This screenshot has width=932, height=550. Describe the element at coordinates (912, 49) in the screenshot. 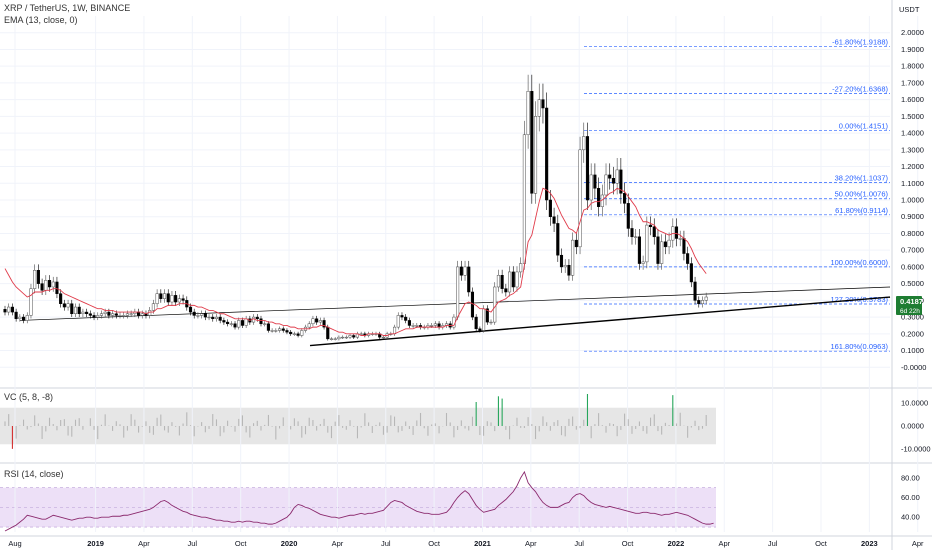

I see `price-tick-label: 1.9000` at that location.